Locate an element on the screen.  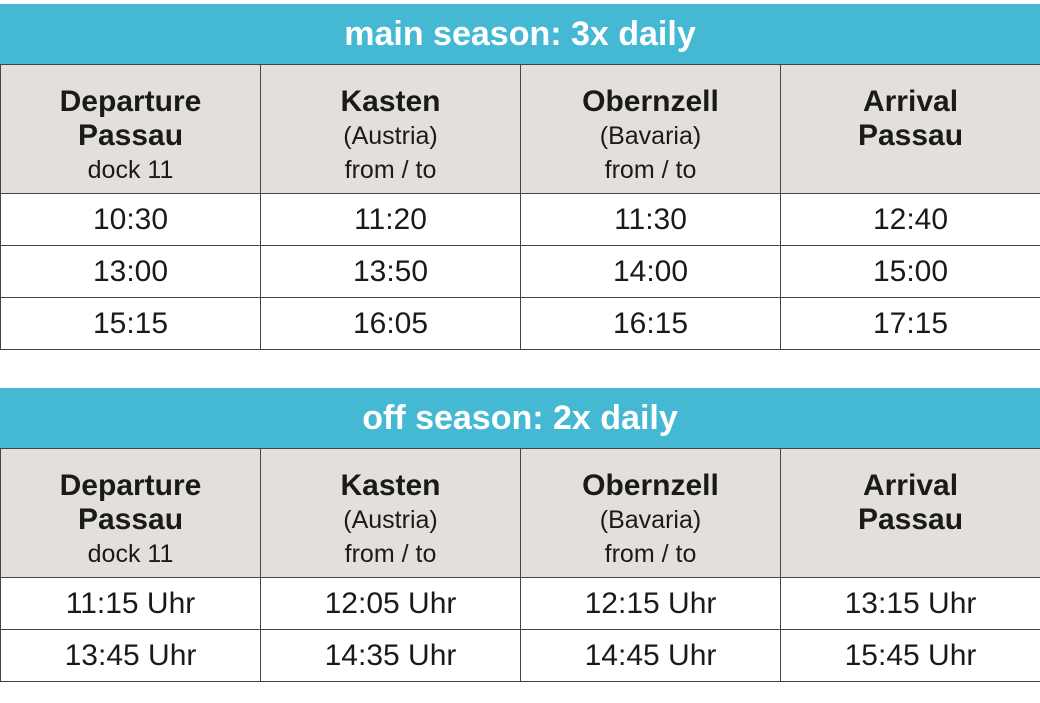
section-title: main season: 3x daily is located at coordinates (520, 34).